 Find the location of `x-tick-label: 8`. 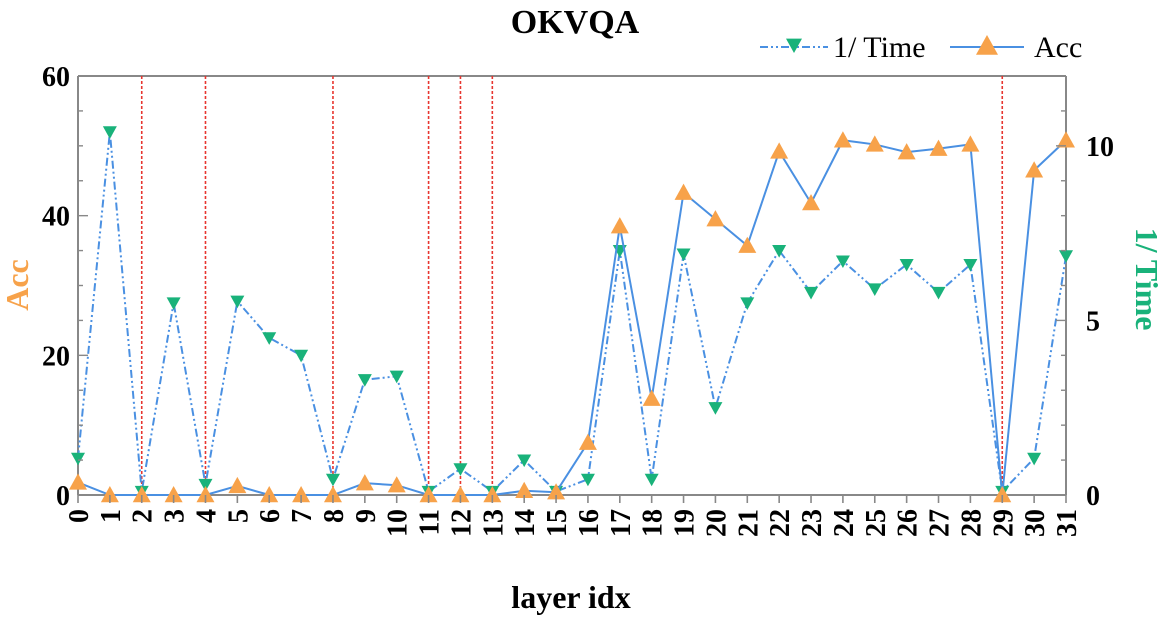

x-tick-label: 8 is located at coordinates (334, 516).